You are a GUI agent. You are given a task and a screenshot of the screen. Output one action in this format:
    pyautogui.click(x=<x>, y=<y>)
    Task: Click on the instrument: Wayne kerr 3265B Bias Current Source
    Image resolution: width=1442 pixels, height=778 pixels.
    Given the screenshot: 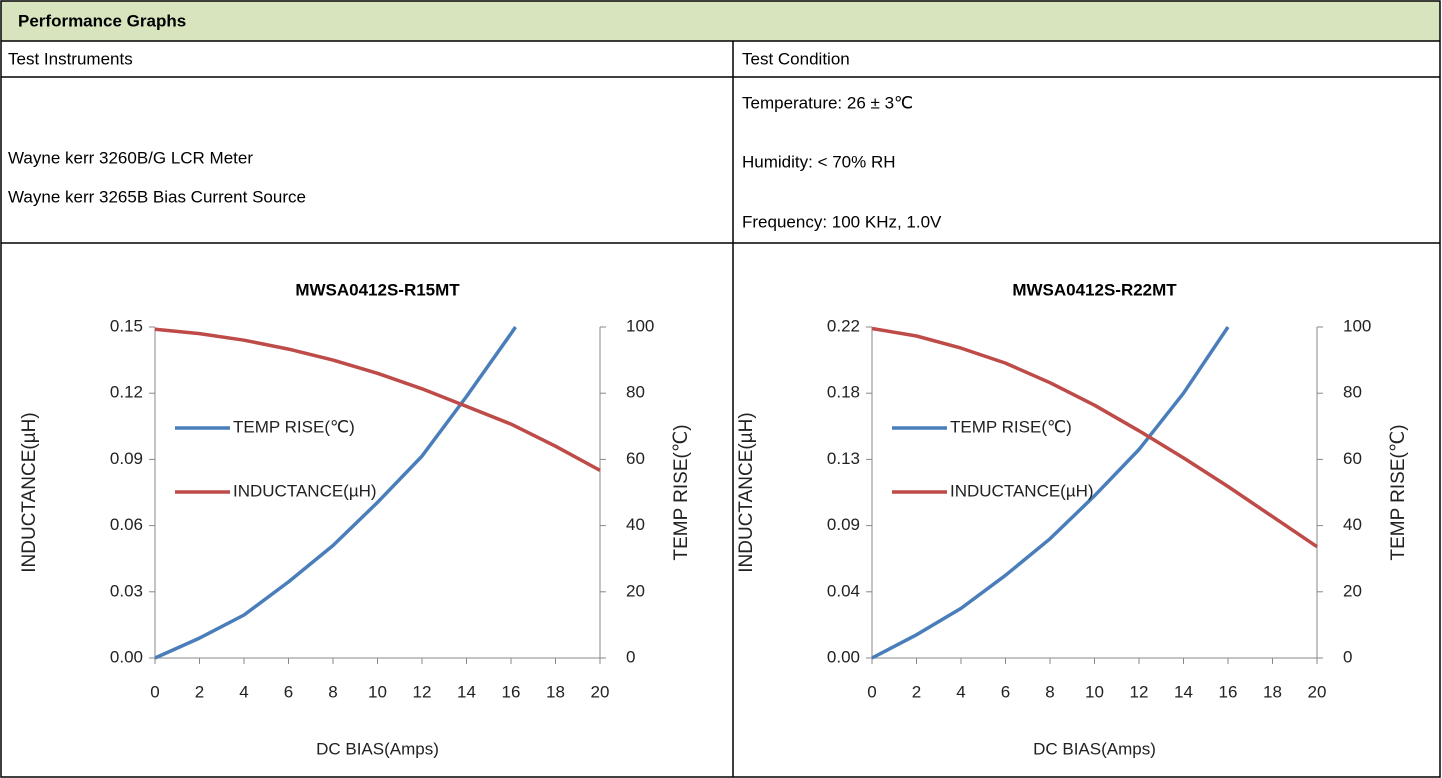 What is the action you would take?
    pyautogui.click(x=157, y=196)
    